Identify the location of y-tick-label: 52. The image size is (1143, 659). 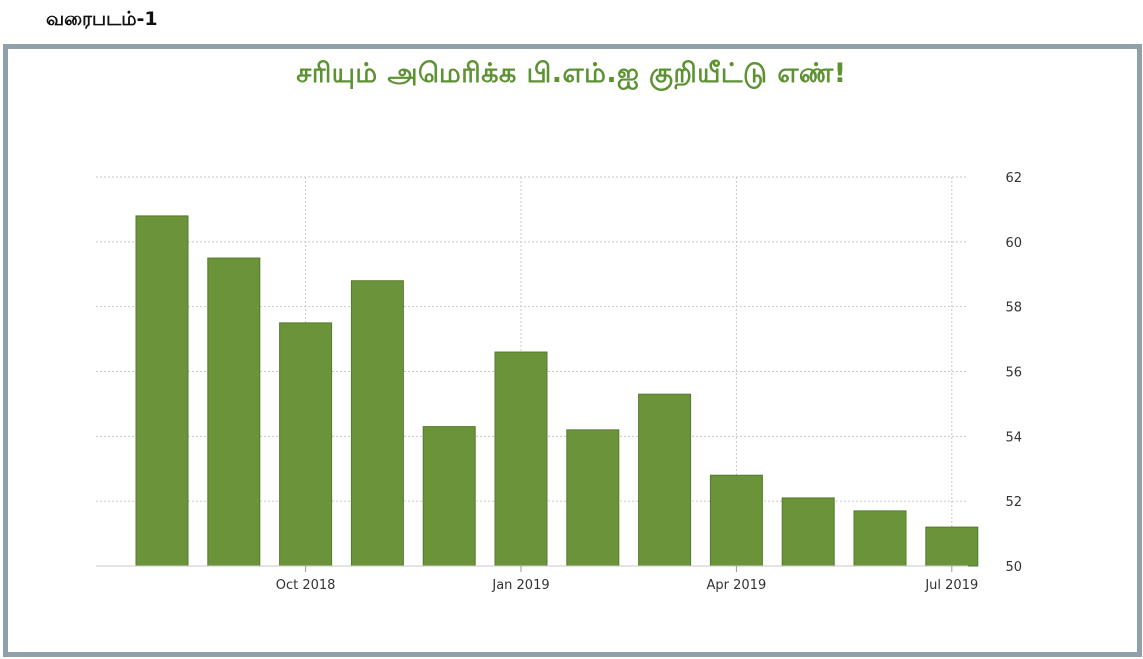
(1013, 502).